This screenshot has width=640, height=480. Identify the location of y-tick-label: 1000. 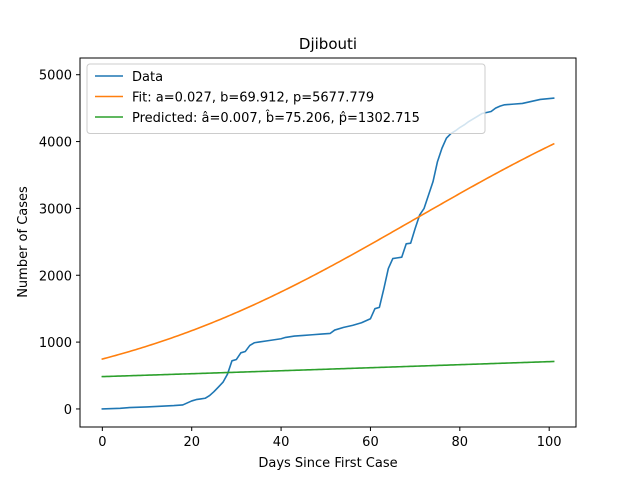
(55, 343).